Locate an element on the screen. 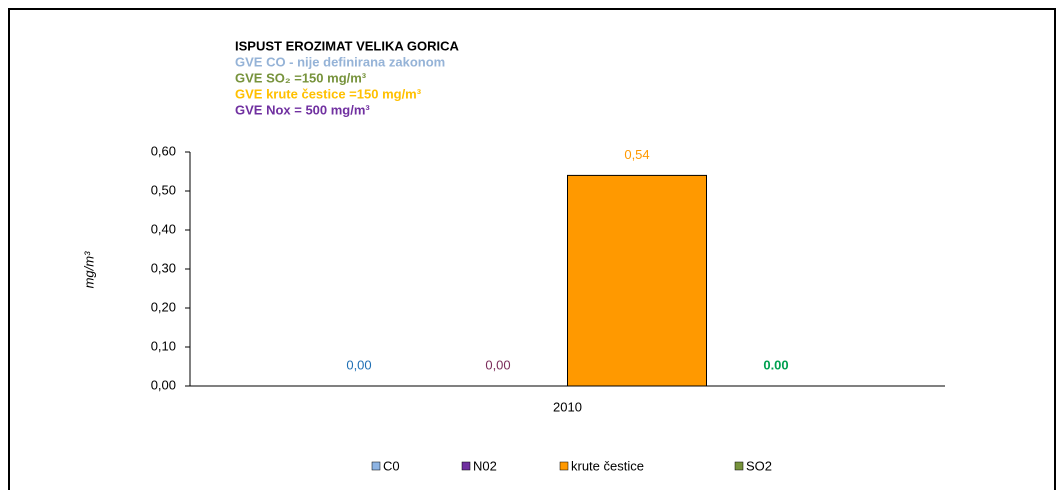 The width and height of the screenshot is (1061, 490). y-tick-label: 0,20 is located at coordinates (163, 306).